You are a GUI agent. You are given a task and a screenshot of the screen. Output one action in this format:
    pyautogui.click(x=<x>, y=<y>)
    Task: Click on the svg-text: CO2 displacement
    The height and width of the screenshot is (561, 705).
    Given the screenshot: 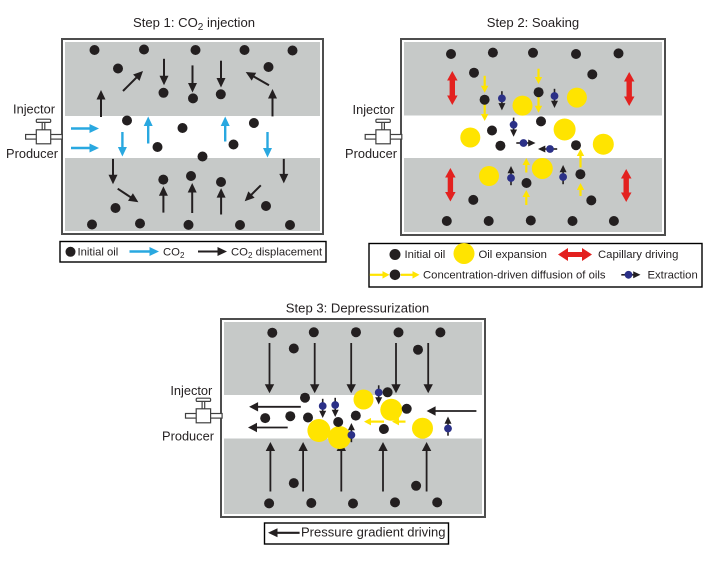 What is the action you would take?
    pyautogui.click(x=277, y=254)
    